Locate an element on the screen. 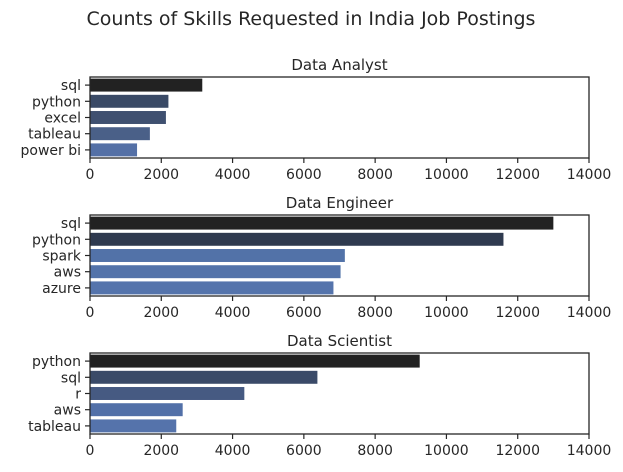 The width and height of the screenshot is (623, 472). bar-spark is located at coordinates (217, 255).